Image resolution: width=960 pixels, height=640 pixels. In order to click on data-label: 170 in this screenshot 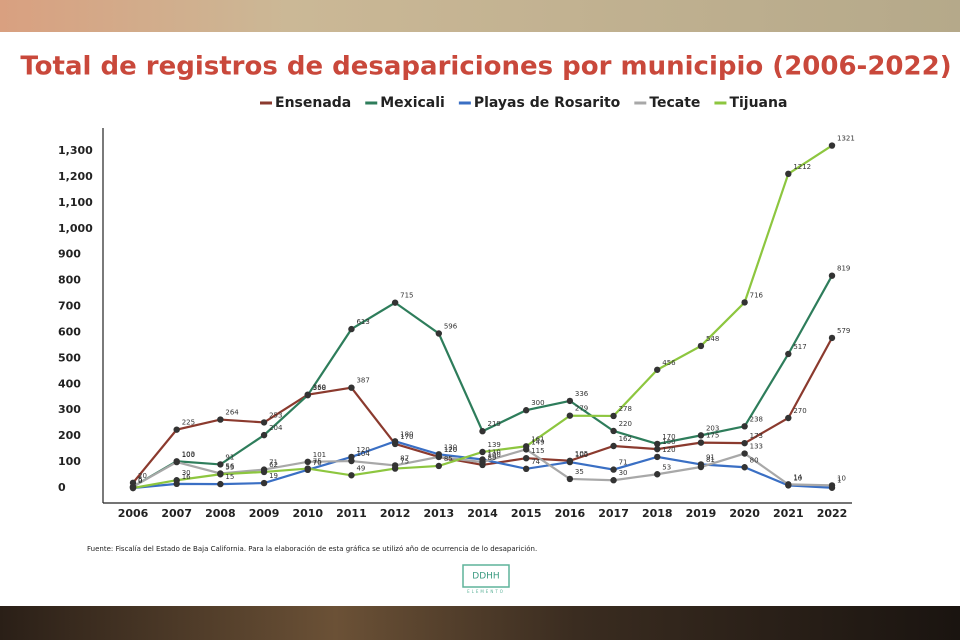, I will do `click(406, 437)`.